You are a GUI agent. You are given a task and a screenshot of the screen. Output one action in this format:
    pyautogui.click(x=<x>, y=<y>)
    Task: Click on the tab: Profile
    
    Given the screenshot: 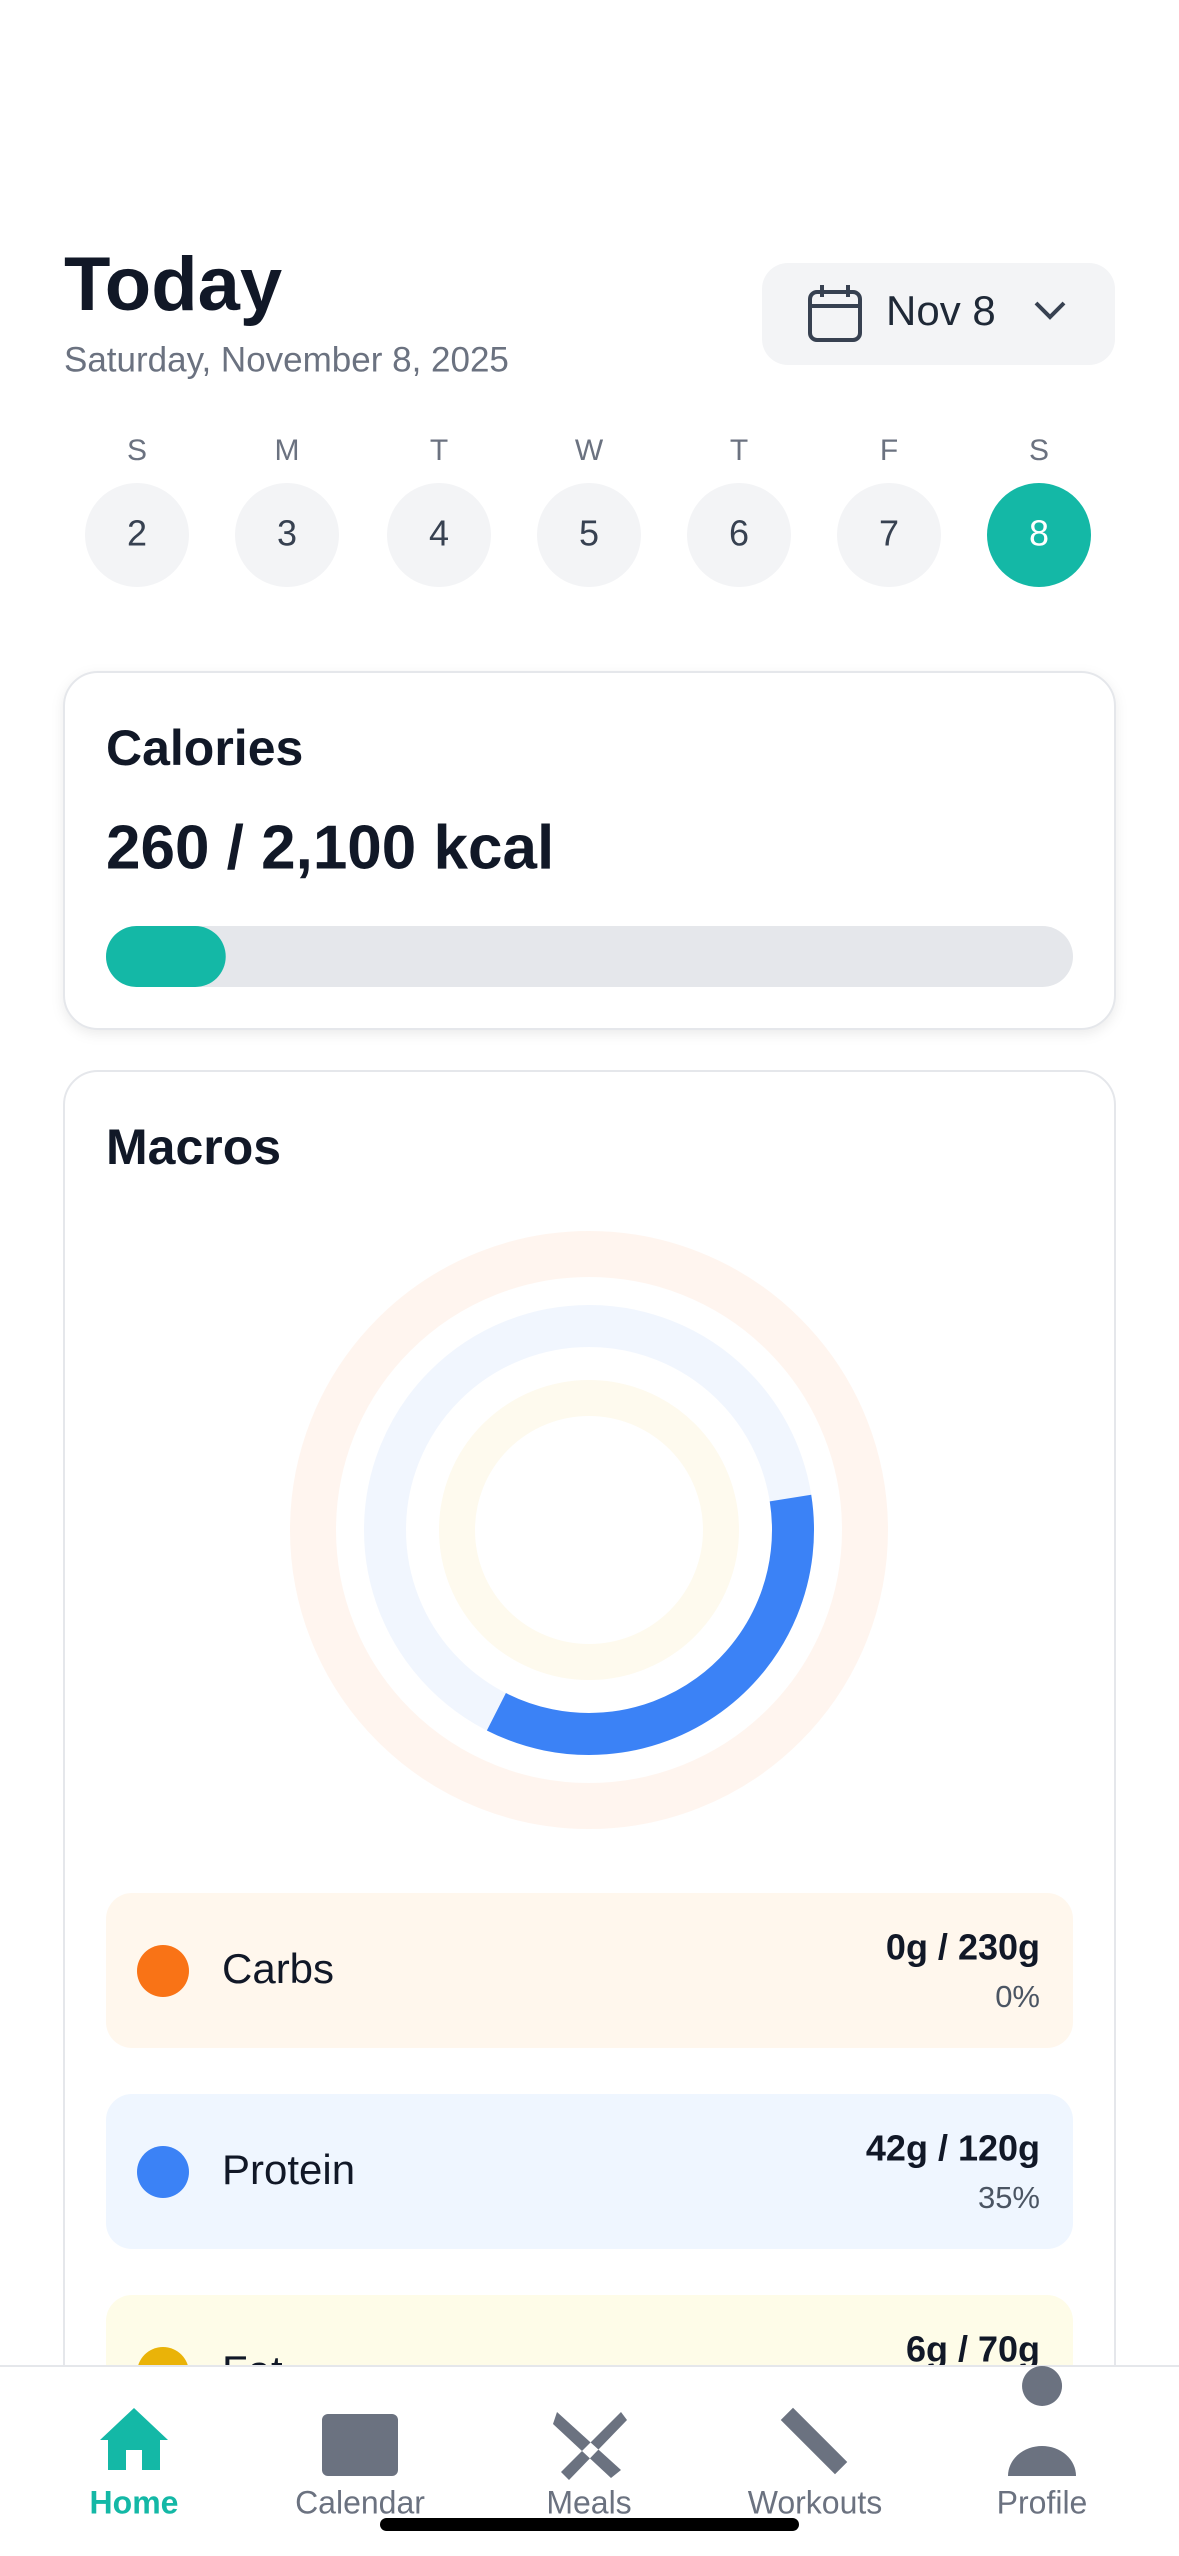 What is the action you would take?
    pyautogui.click(x=1042, y=2443)
    